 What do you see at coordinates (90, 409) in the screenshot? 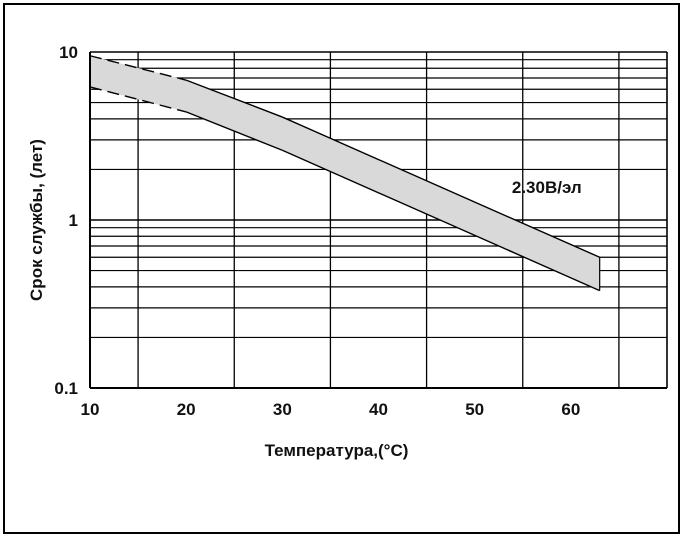
I see `x-tick-label-0: 10` at bounding box center [90, 409].